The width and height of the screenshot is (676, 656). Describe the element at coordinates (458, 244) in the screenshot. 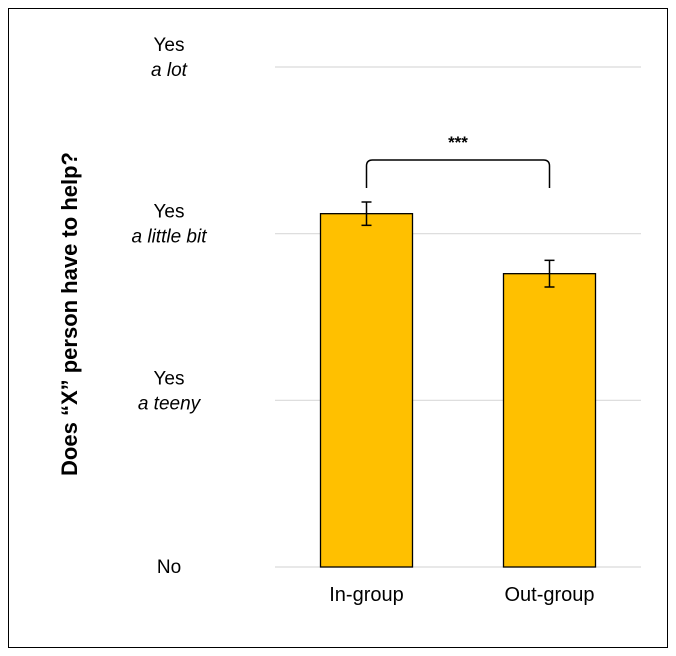

I see `error-bars` at that location.